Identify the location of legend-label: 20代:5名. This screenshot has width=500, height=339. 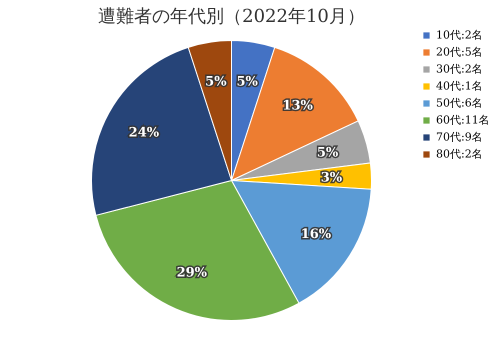
(459, 52).